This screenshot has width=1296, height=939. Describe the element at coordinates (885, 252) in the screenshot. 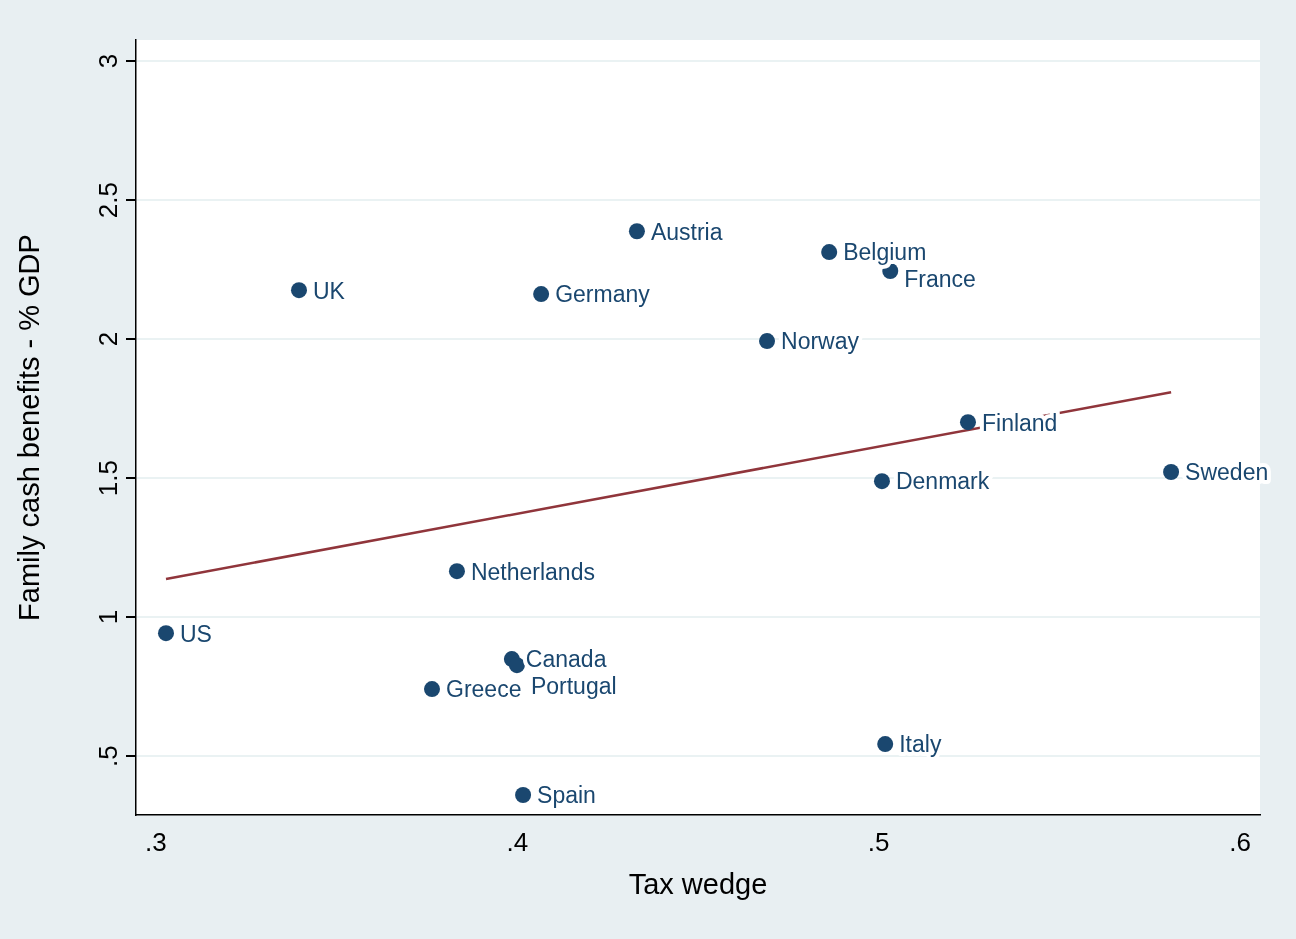

I see `data-label: Belgium` at that location.